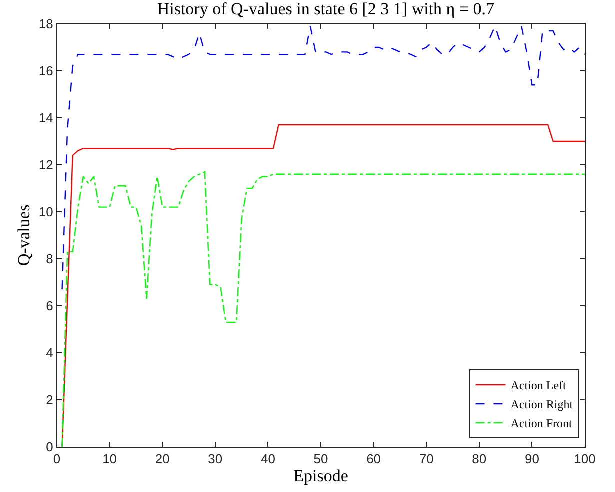  Describe the element at coordinates (46, 24) in the screenshot. I see `y-tick-label: 18` at that location.